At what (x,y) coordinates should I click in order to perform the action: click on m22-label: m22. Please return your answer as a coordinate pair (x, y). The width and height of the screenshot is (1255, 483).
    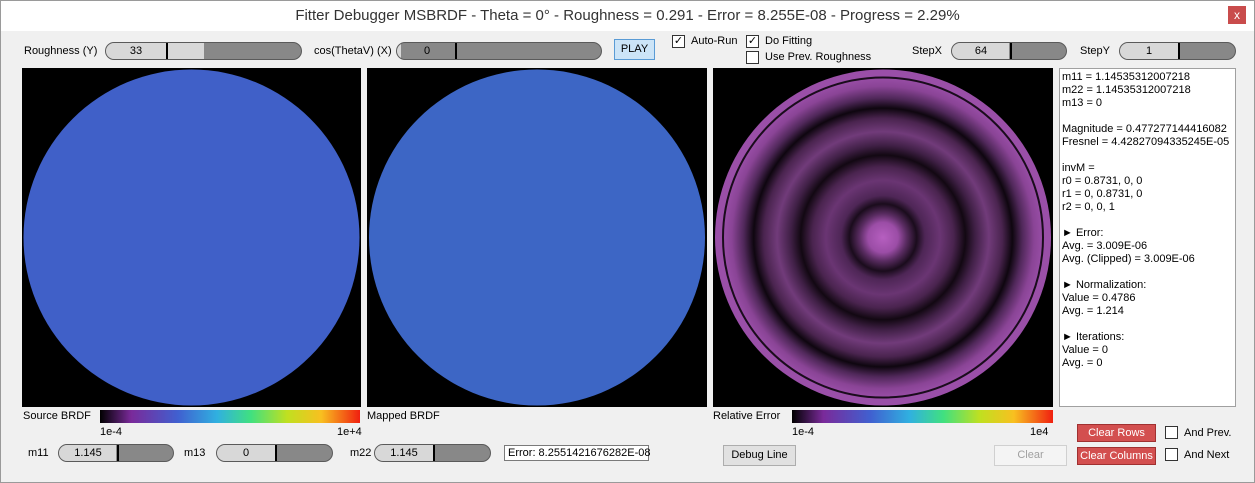
    Looking at the image, I should click on (361, 453).